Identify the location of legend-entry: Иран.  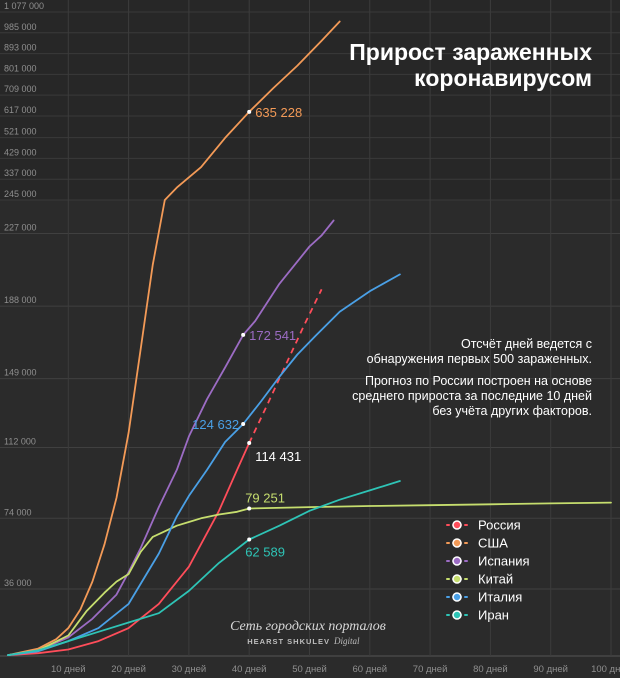
(493, 615).